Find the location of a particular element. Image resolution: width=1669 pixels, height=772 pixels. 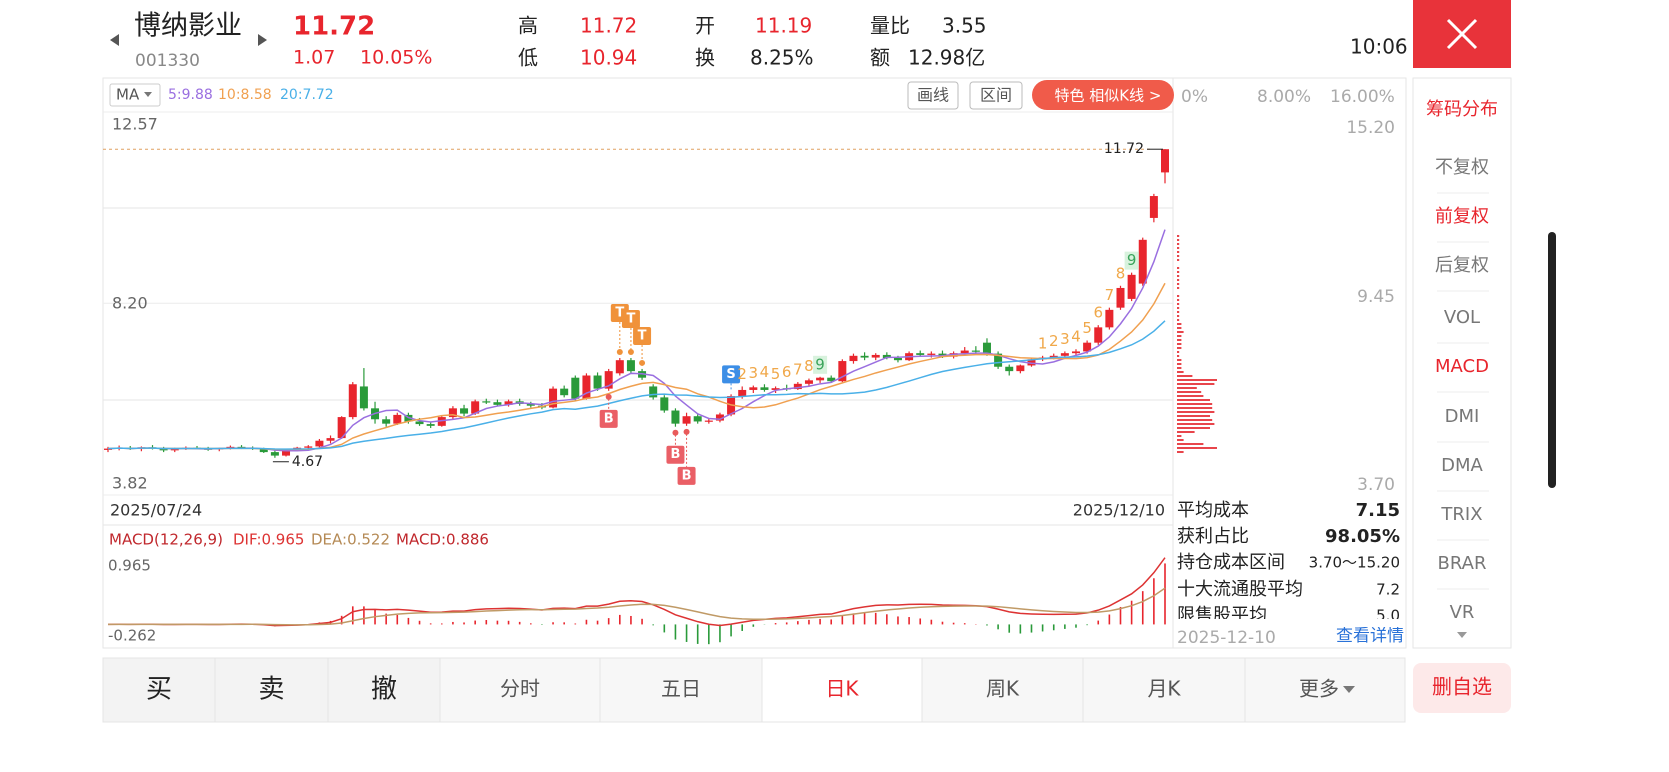

prev-arrow is located at coordinates (114, 40).